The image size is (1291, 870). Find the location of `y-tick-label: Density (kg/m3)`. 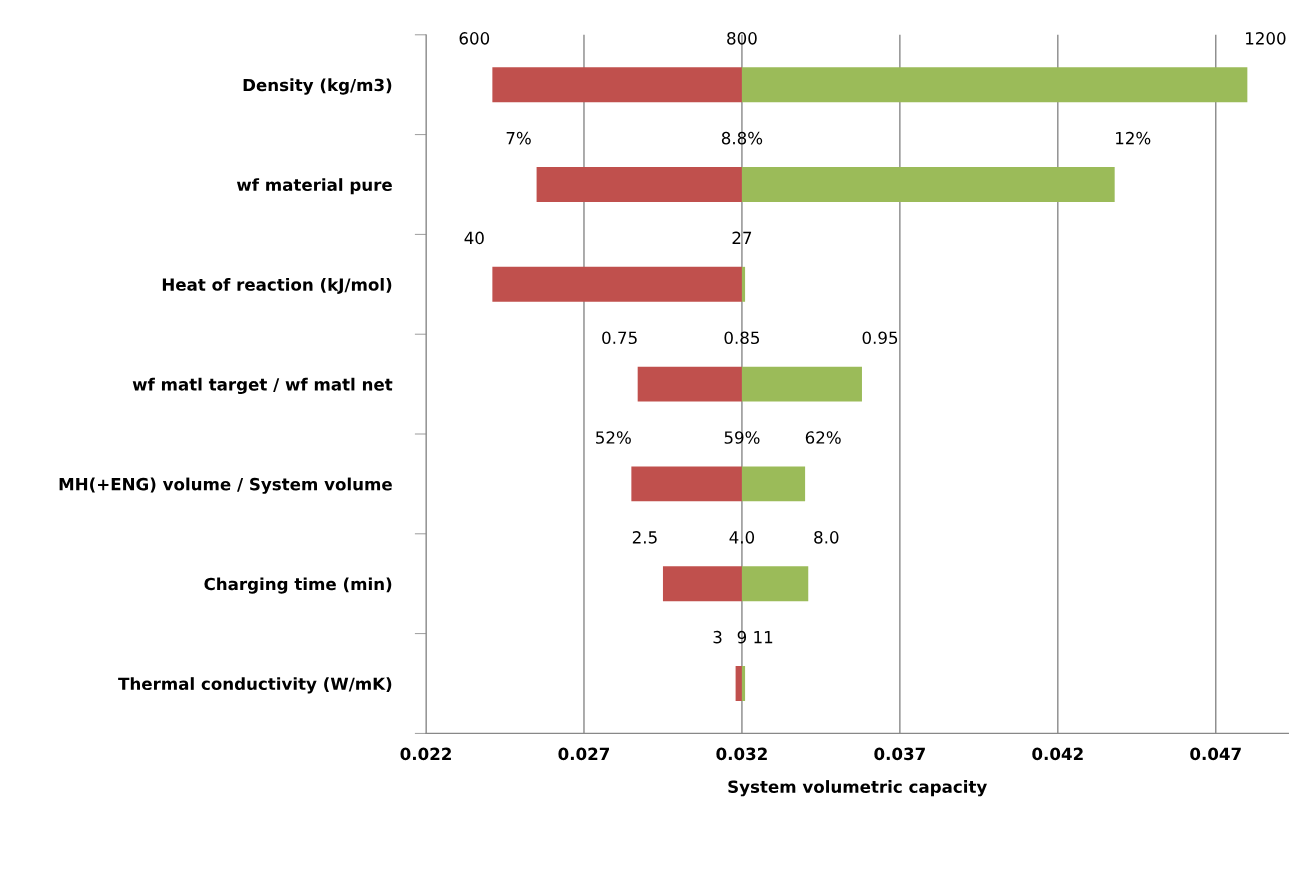

y-tick-label: Density (kg/m3) is located at coordinates (317, 86).